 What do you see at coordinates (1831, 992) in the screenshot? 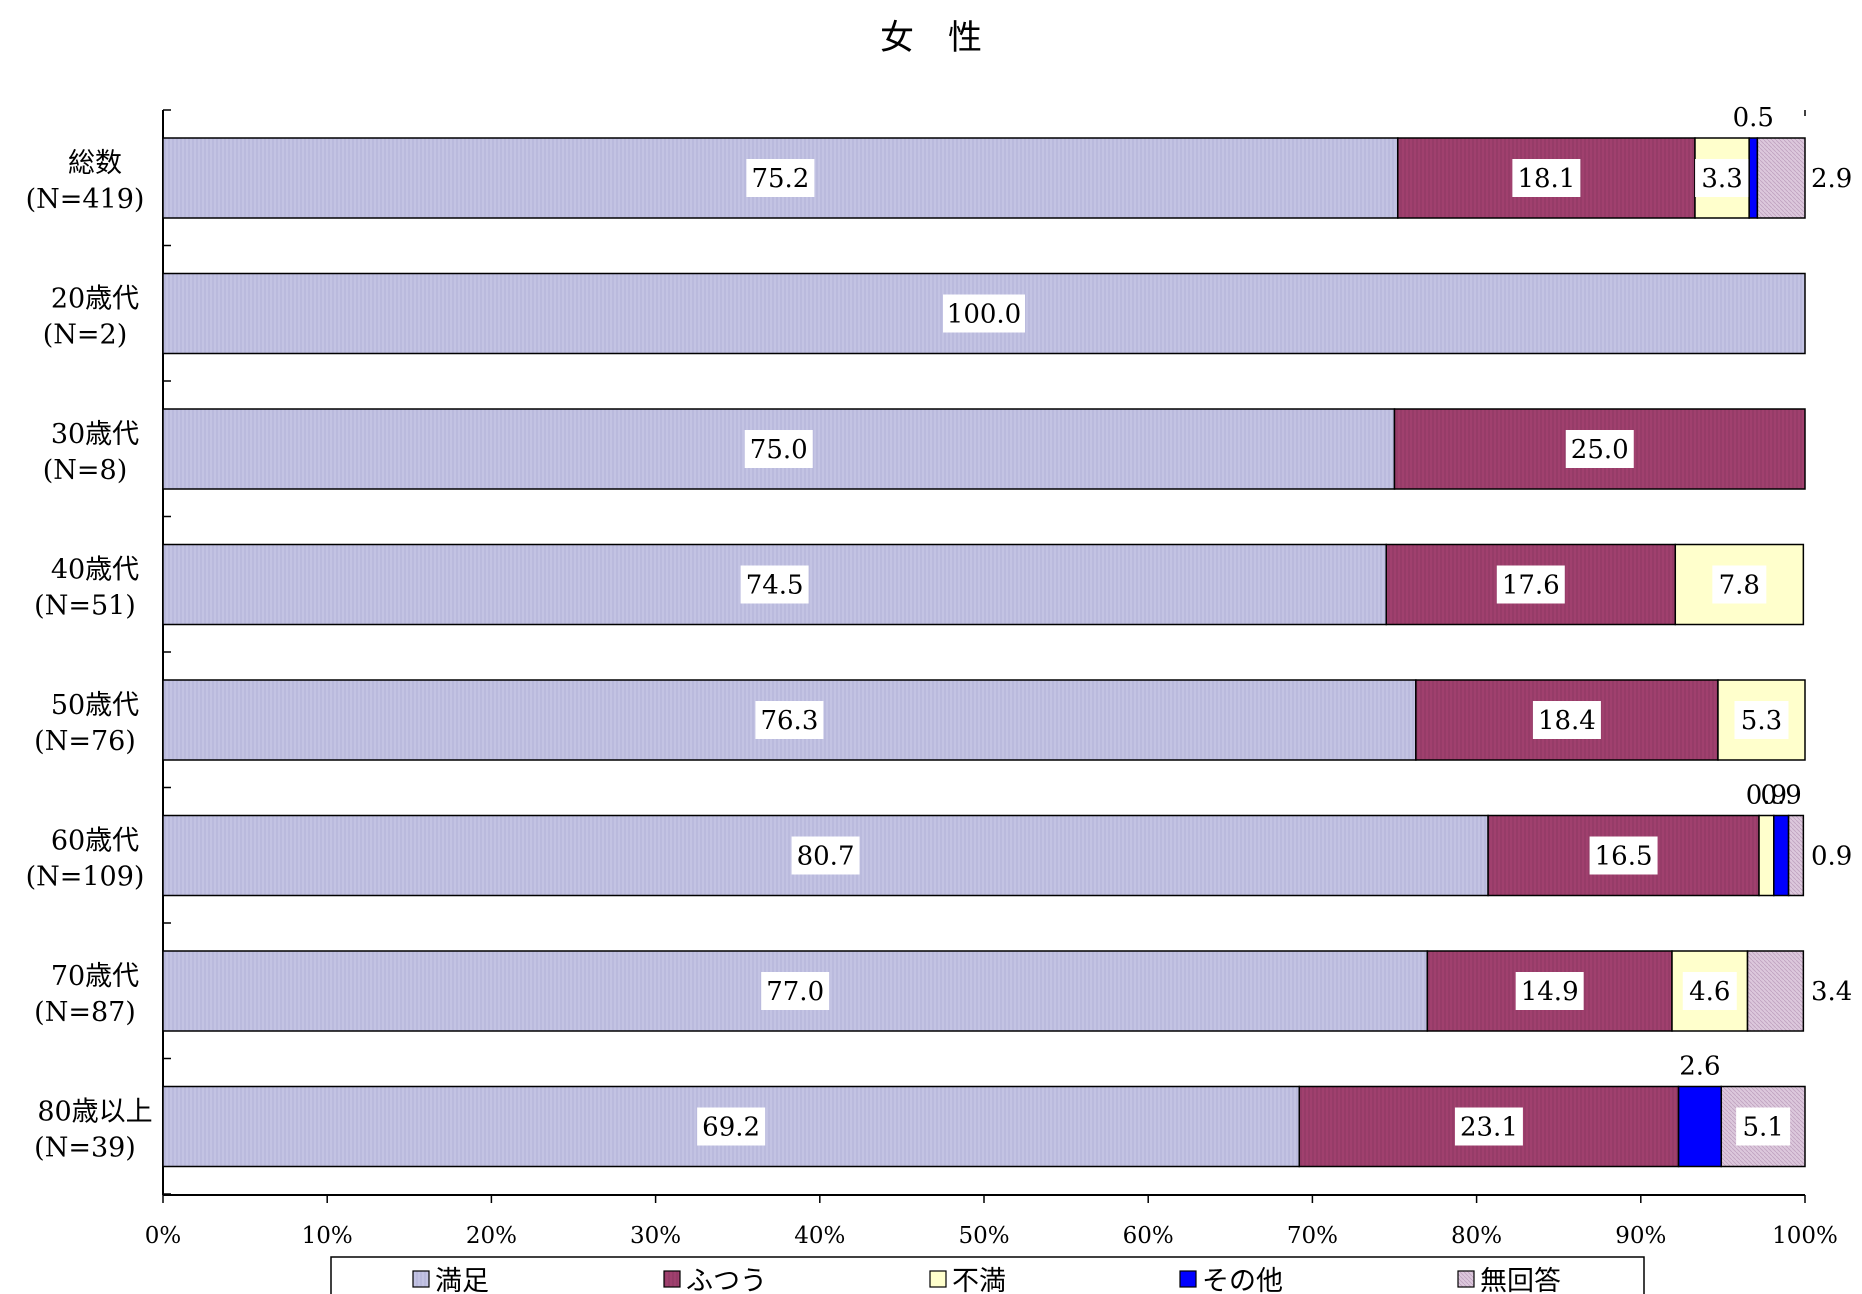
I see `data-label: 3.4` at bounding box center [1831, 992].